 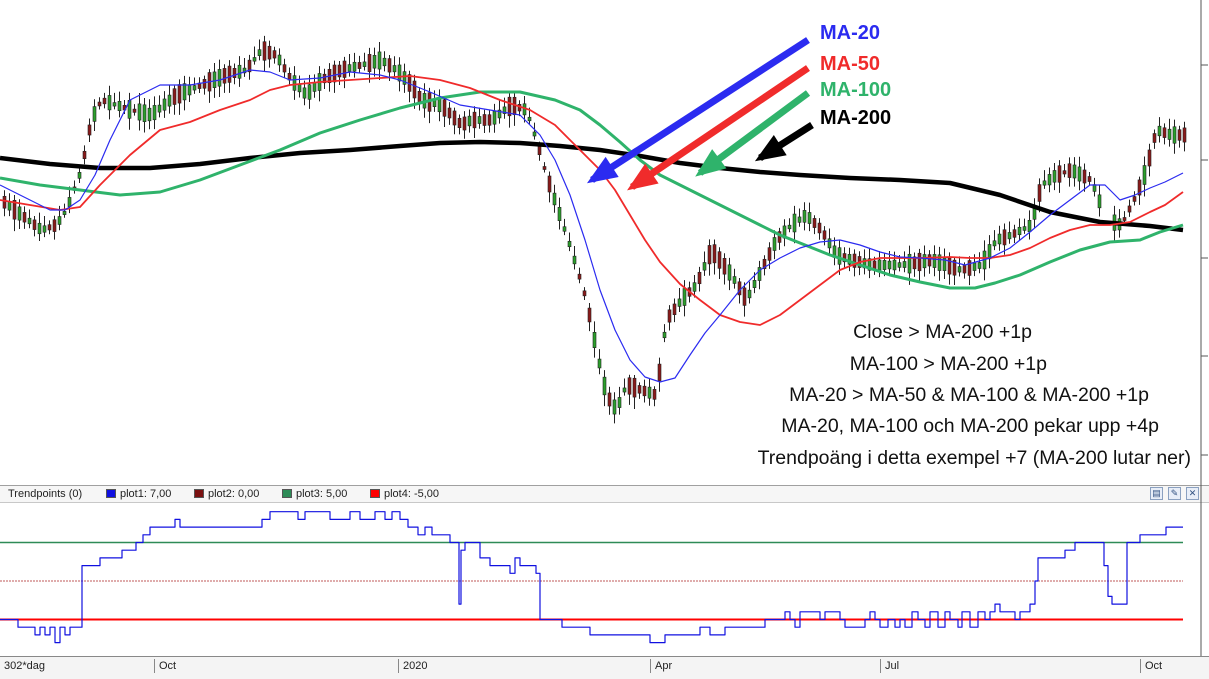 I want to click on save-icon: ▤, so click(x=1156, y=493).